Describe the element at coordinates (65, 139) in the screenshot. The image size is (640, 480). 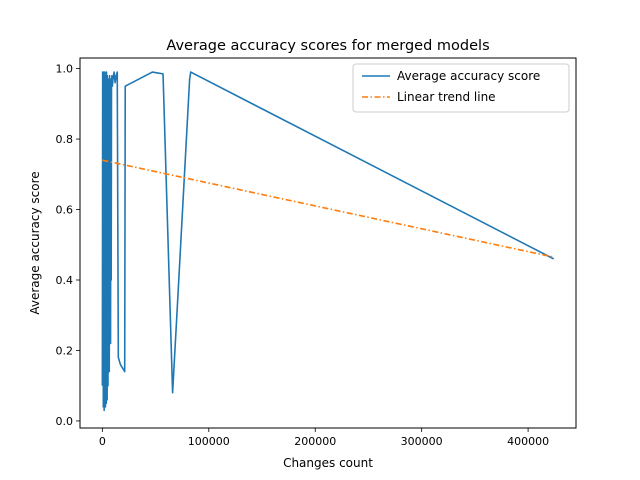
I see `y-tick-label: 0.8` at that location.